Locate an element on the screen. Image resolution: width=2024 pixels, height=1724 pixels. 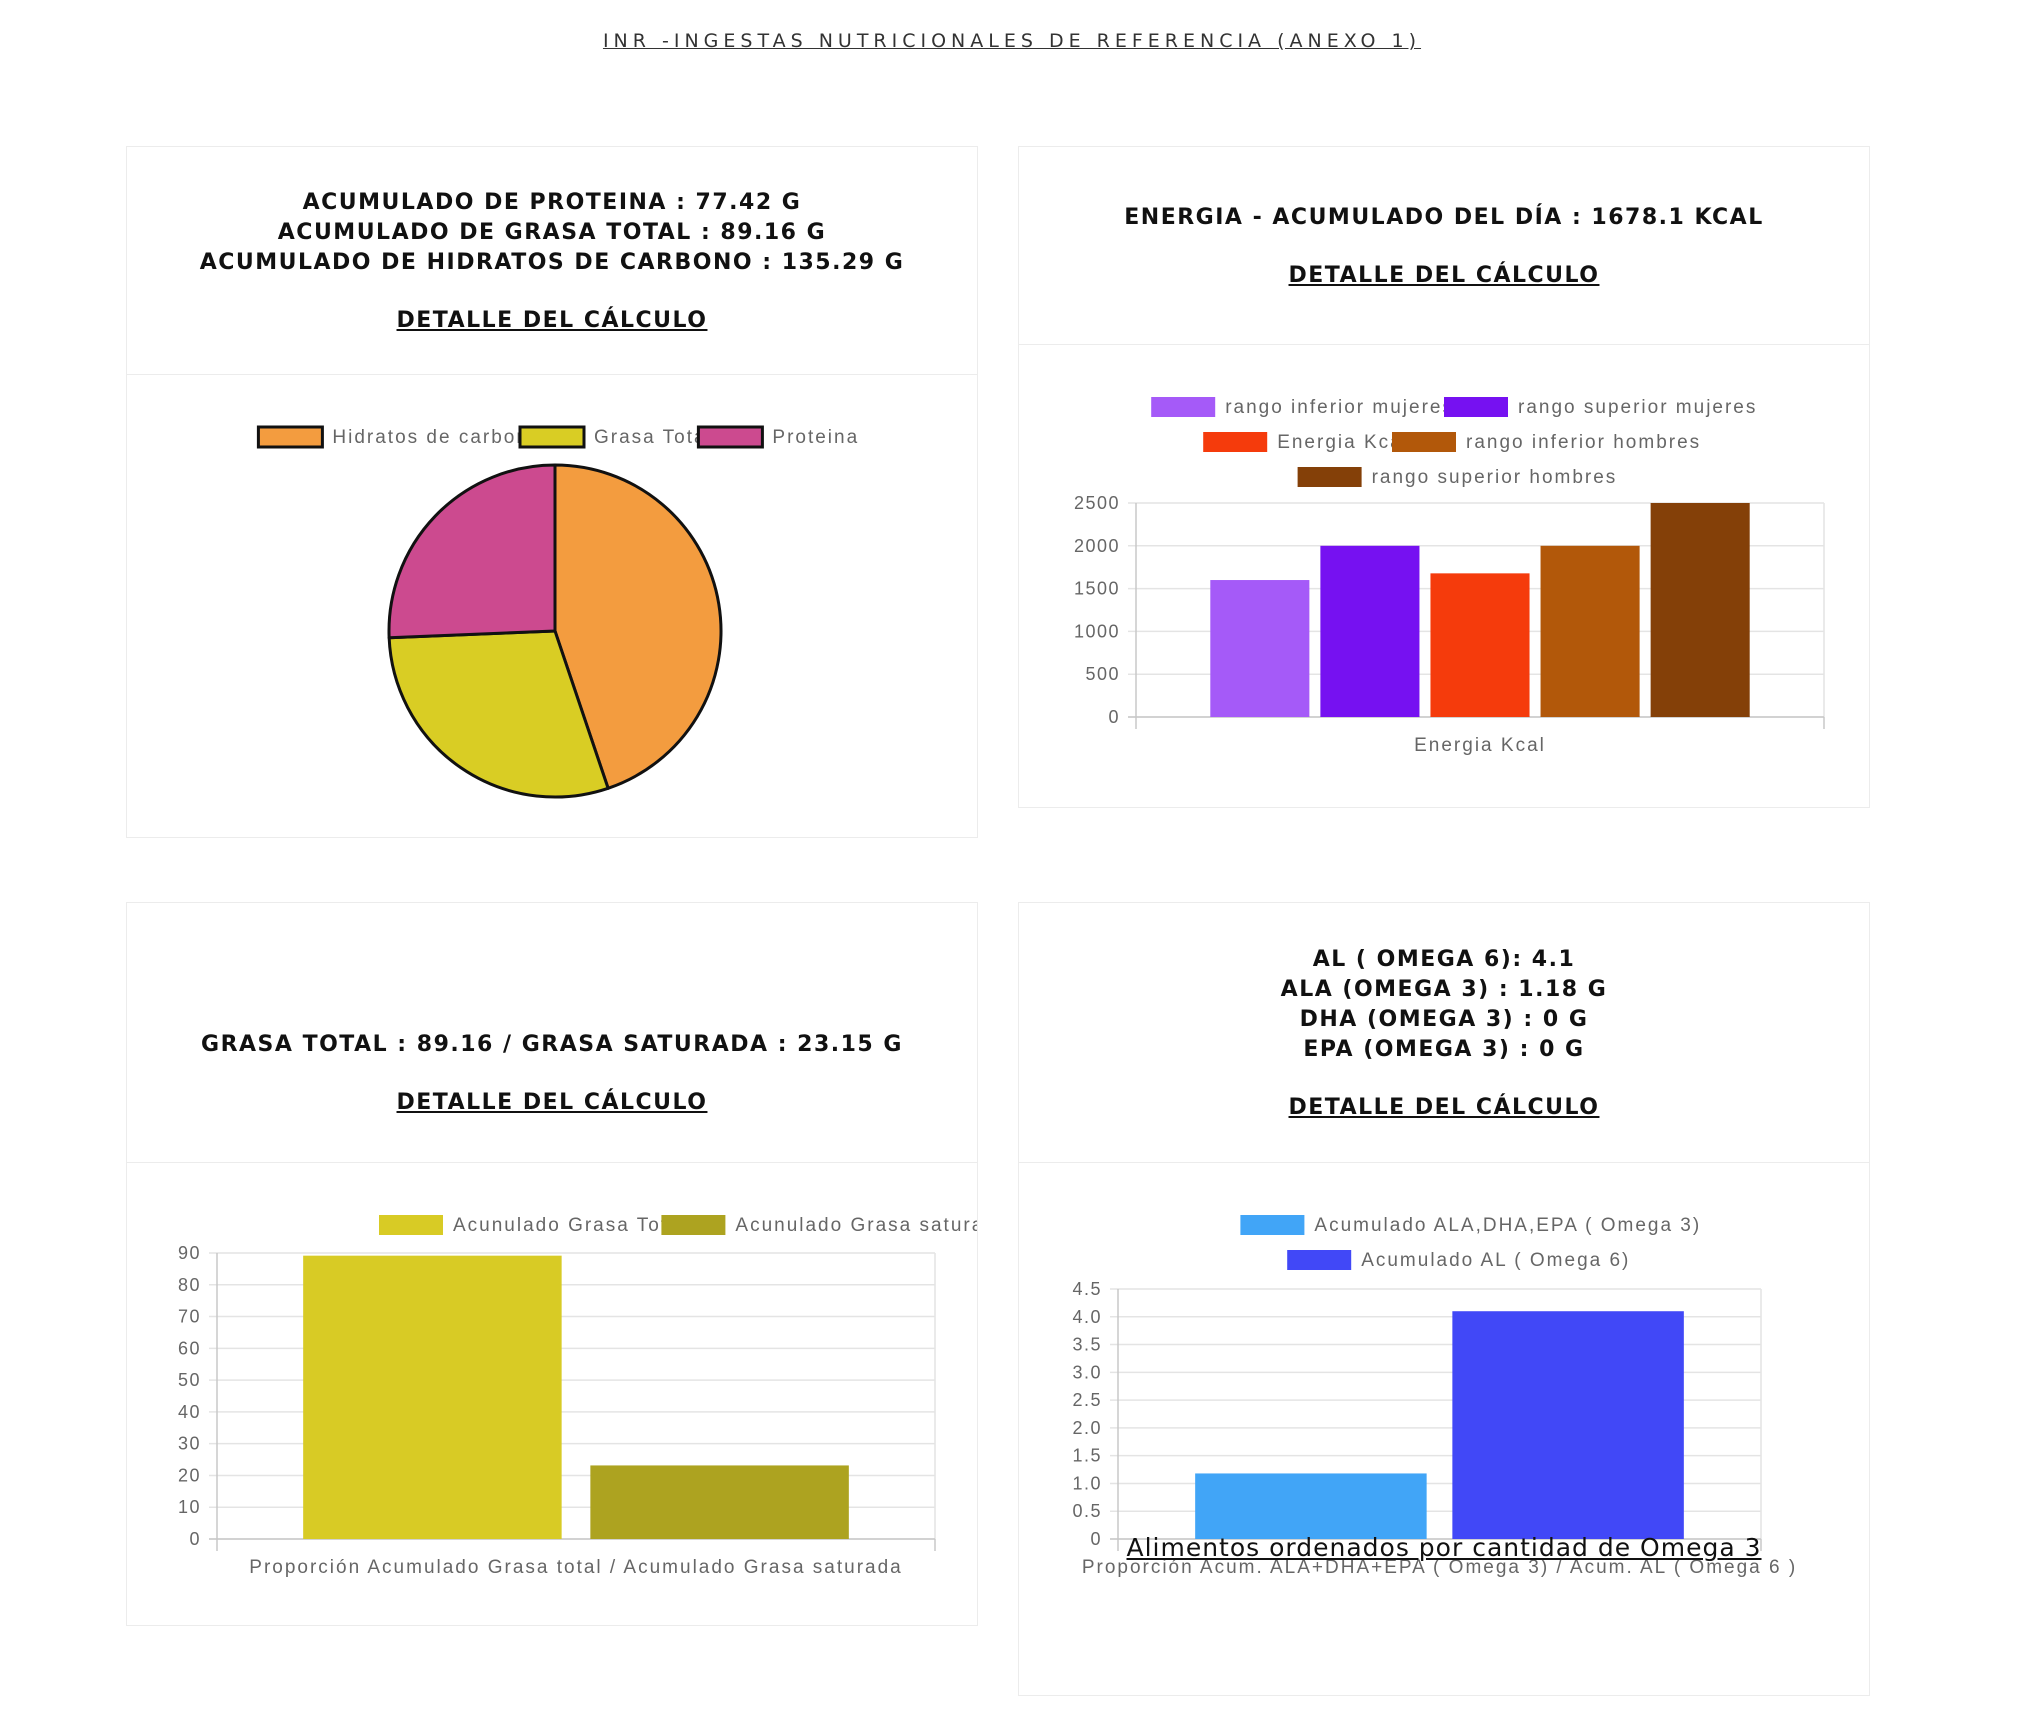
macros-line: ACUMULADO DE GRASA TOTAL : 89.16 G is located at coordinates (552, 232).